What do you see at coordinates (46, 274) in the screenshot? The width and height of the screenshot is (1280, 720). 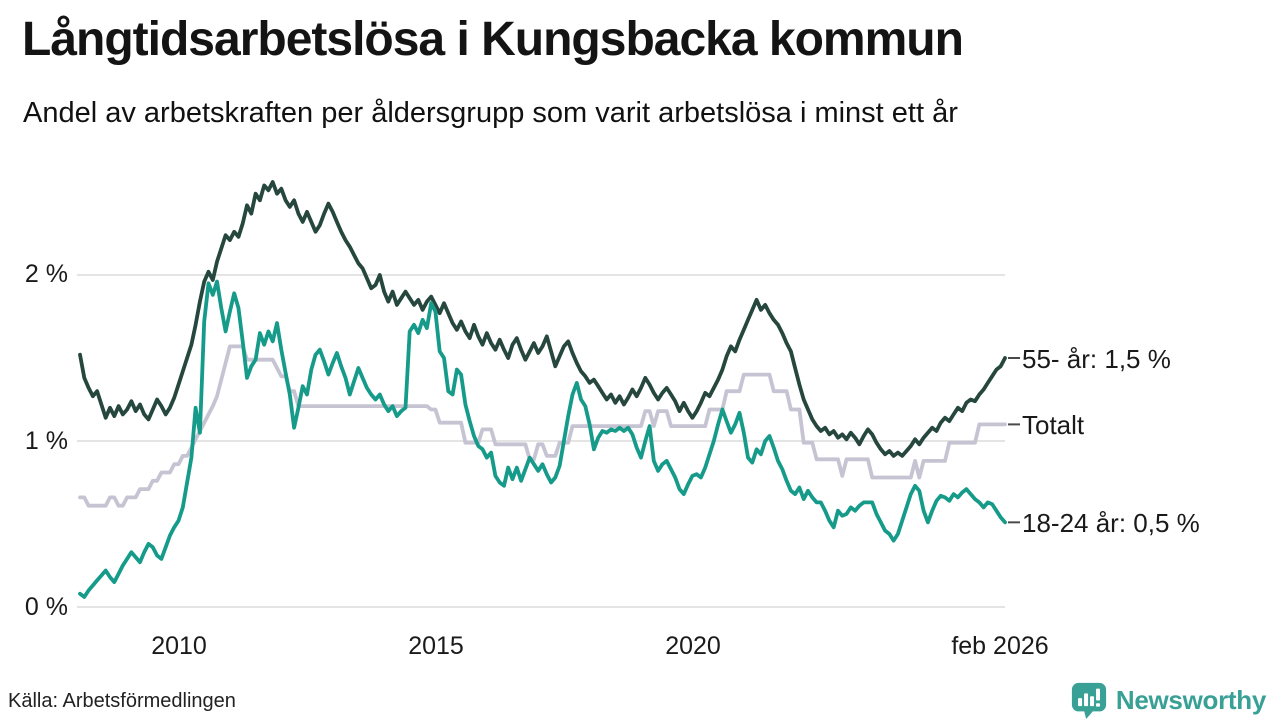 I see `y-tick-label-2: 2 %` at bounding box center [46, 274].